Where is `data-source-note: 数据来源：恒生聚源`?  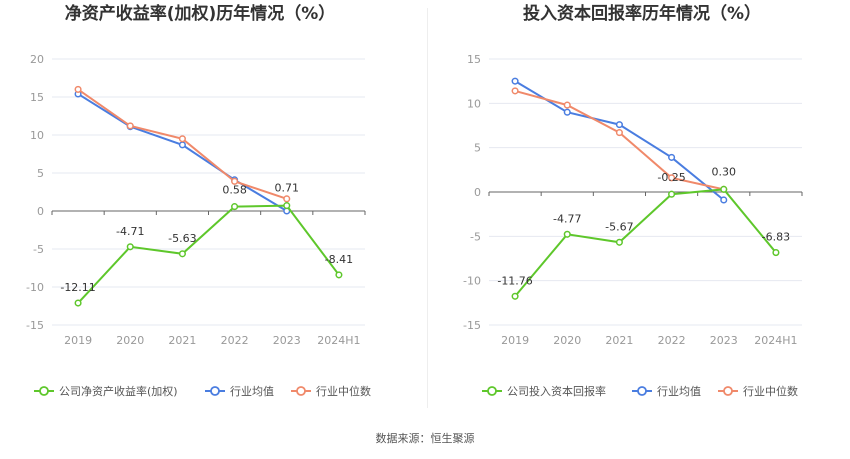
data-source-note: 数据来源：恒生聚源 is located at coordinates (425, 438).